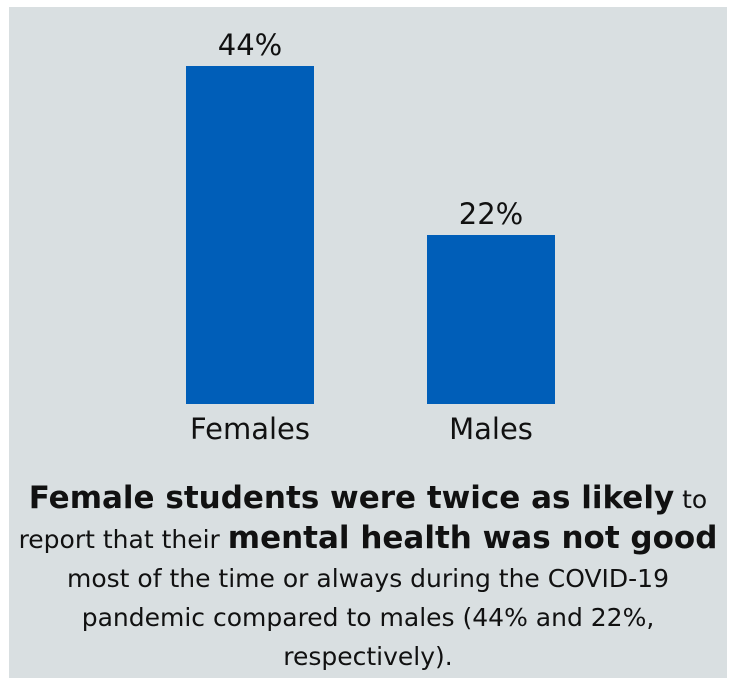  Describe the element at coordinates (250, 235) in the screenshot. I see `bar-females` at that location.